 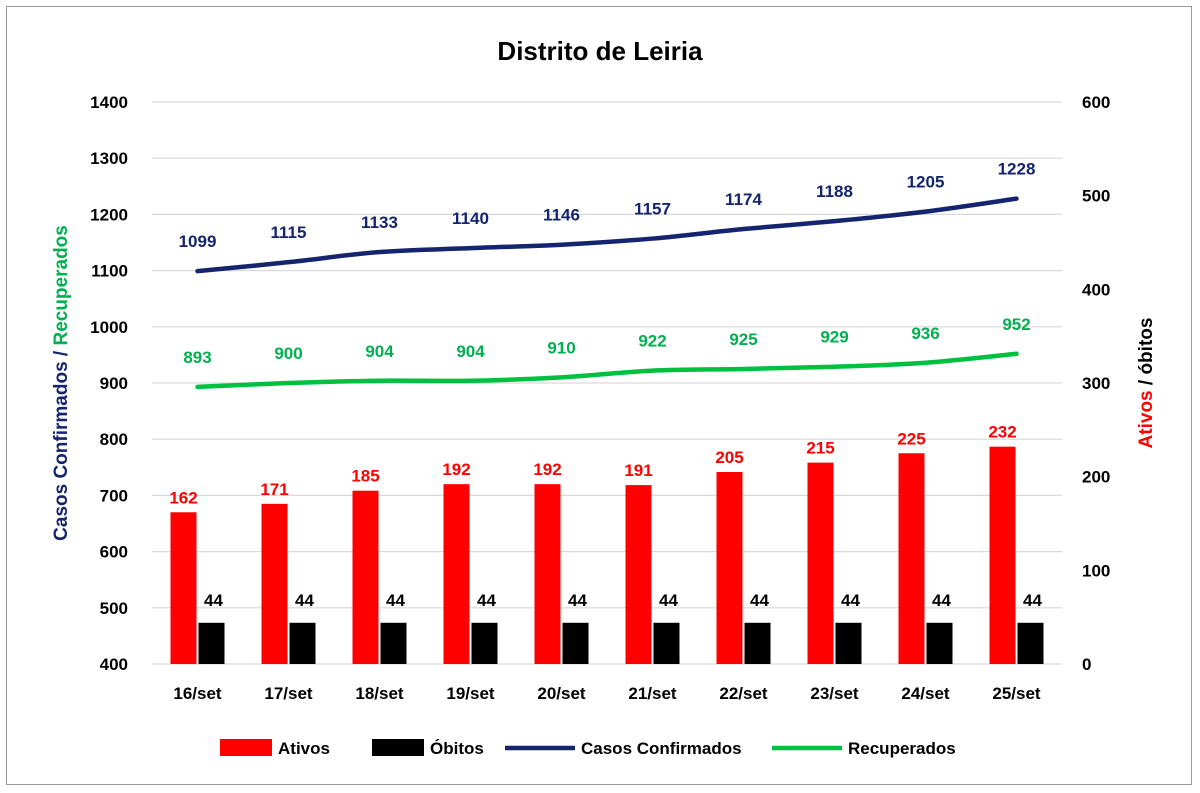 What do you see at coordinates (114, 552) in the screenshot?
I see `left-tick-label: 600` at bounding box center [114, 552].